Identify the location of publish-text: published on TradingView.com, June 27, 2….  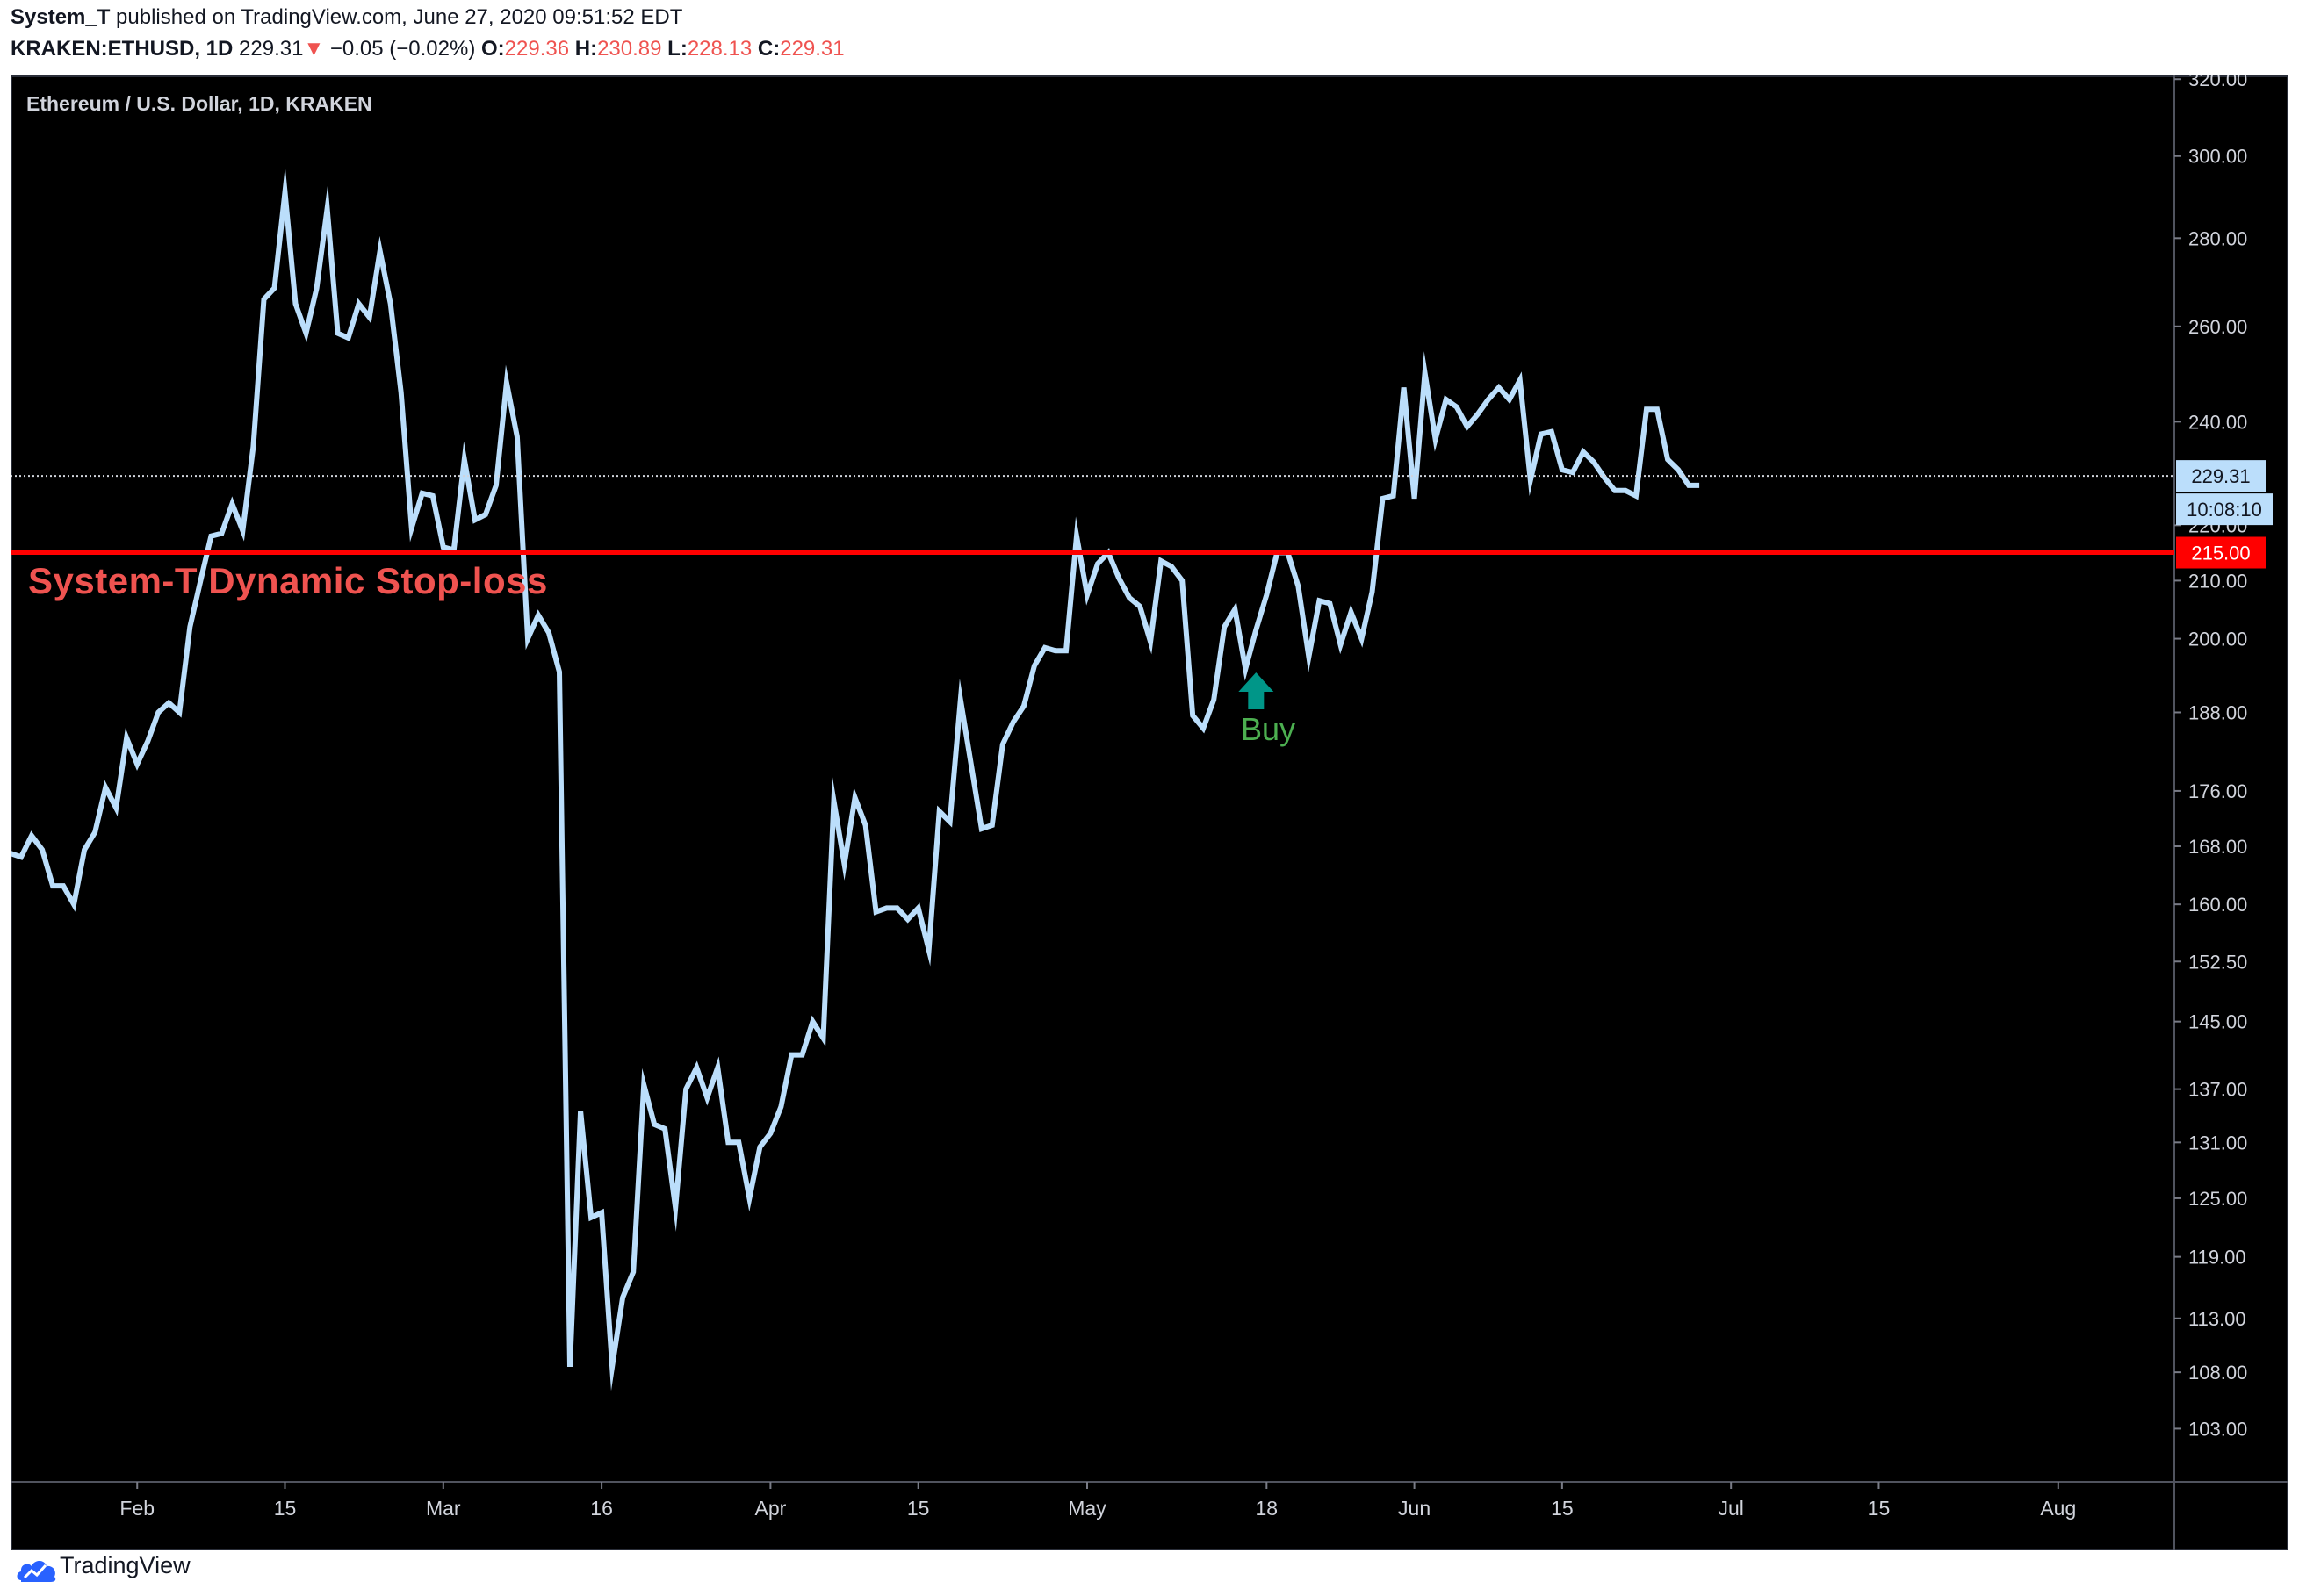
(396, 17).